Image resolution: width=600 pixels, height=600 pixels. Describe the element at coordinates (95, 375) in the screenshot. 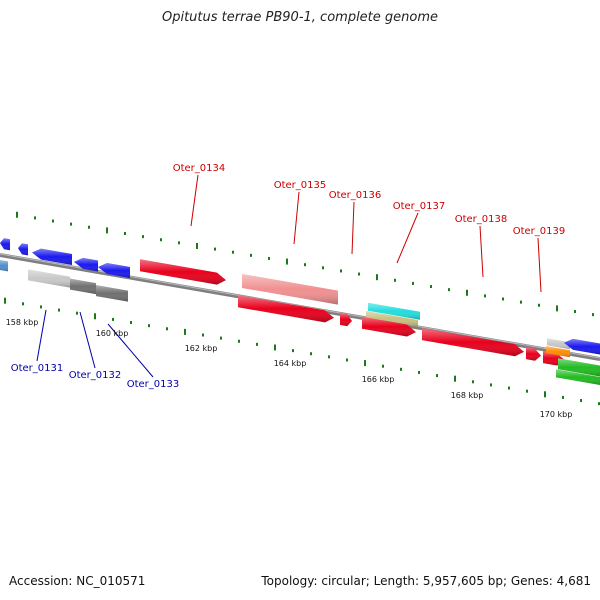

I see `gene-label-reverse: Oter_0132` at that location.